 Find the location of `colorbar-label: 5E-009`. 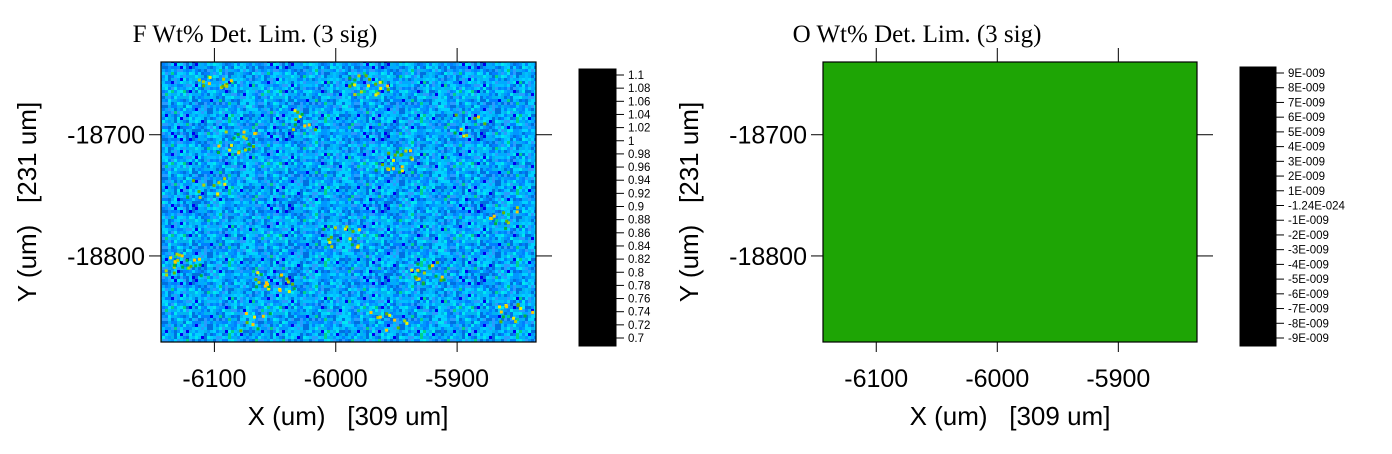

colorbar-label: 5E-009 is located at coordinates (1306, 133).